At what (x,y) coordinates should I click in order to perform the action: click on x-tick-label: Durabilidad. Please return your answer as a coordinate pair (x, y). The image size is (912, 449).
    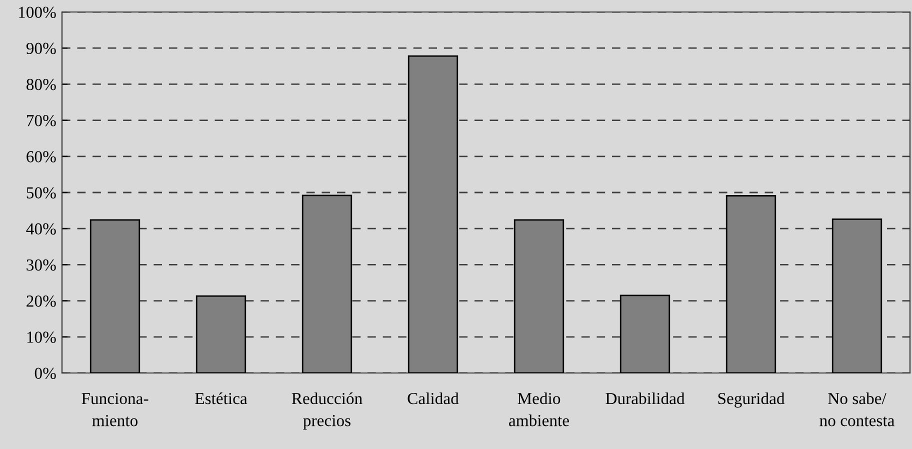
    Looking at the image, I should click on (645, 398).